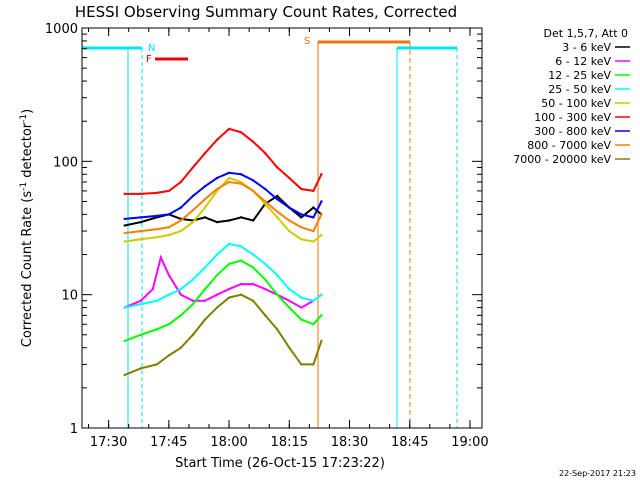 This screenshot has width=640, height=480. I want to click on y-axis-label-mid: detector, so click(27, 152).